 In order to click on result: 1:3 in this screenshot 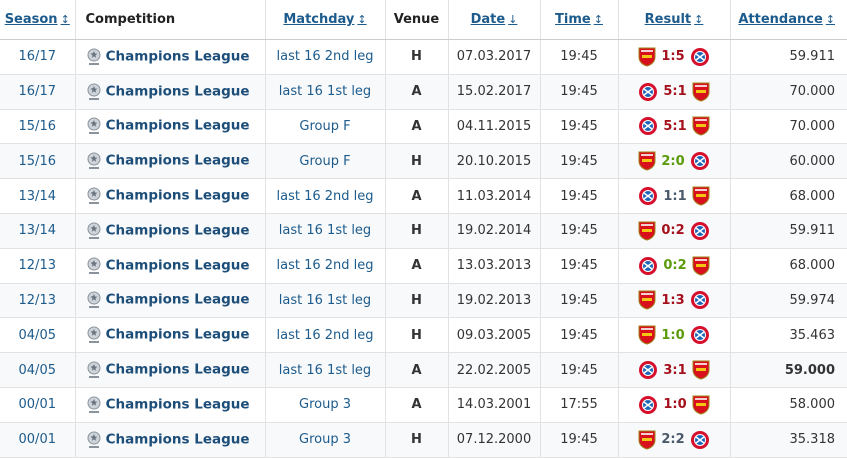, I will do `click(673, 300)`.